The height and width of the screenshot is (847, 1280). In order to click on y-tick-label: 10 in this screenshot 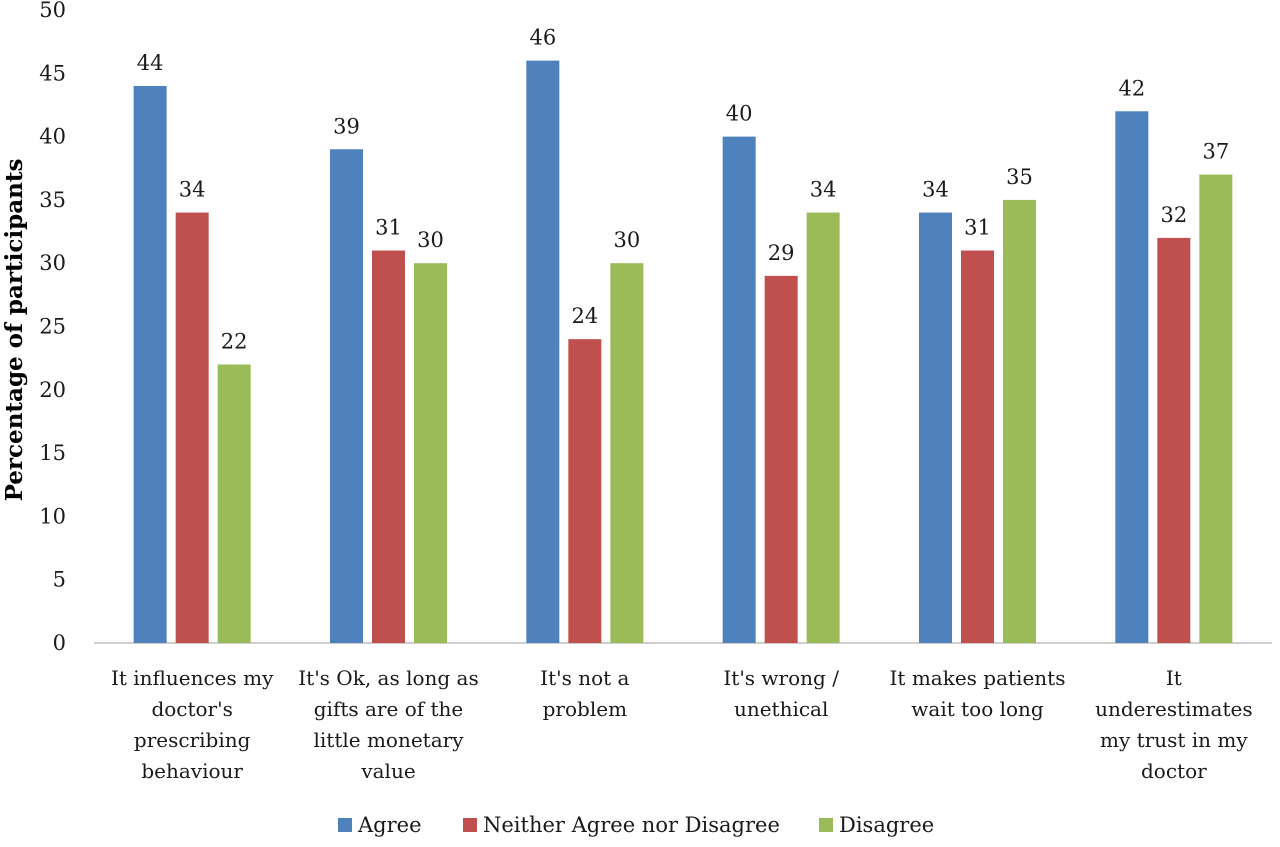, I will do `click(52, 516)`.